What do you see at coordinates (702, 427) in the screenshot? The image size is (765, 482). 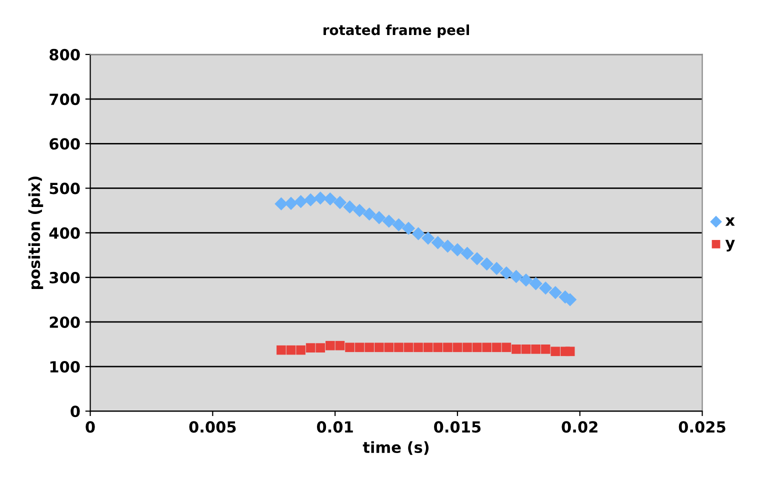 I see `x-tick-label: 0.025` at bounding box center [702, 427].